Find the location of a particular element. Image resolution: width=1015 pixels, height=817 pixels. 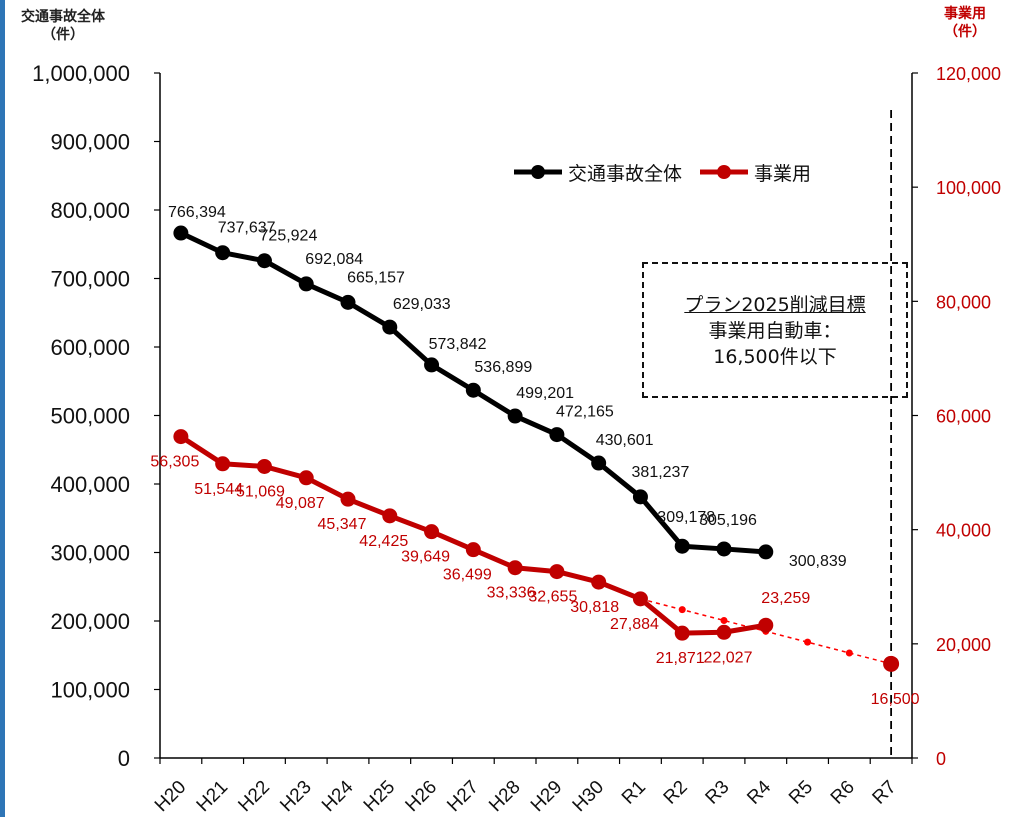

right-tick-label: 60,000 is located at coordinates (963, 417).